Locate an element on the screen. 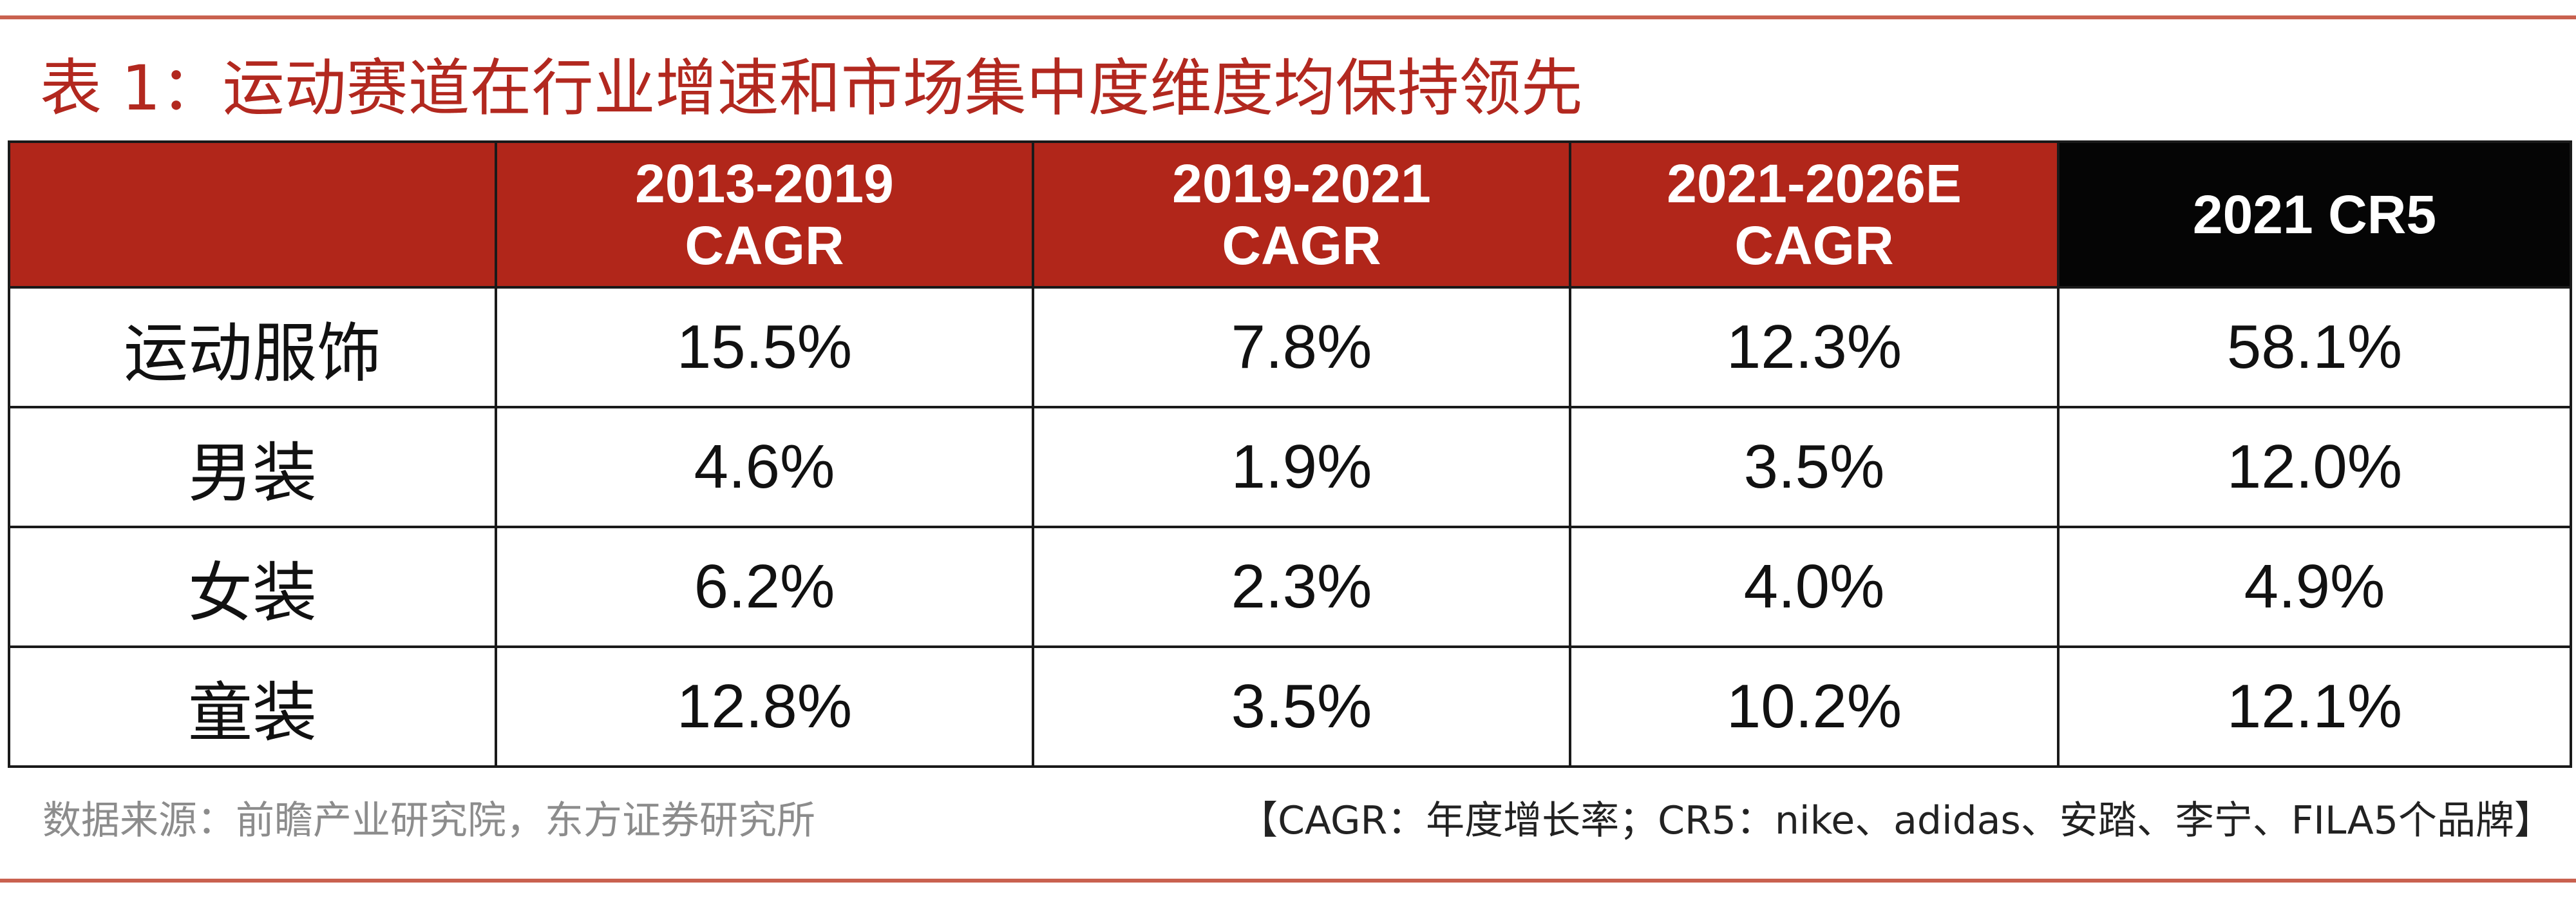 The width and height of the screenshot is (2576, 898). row-label: 男装 is located at coordinates (253, 467).